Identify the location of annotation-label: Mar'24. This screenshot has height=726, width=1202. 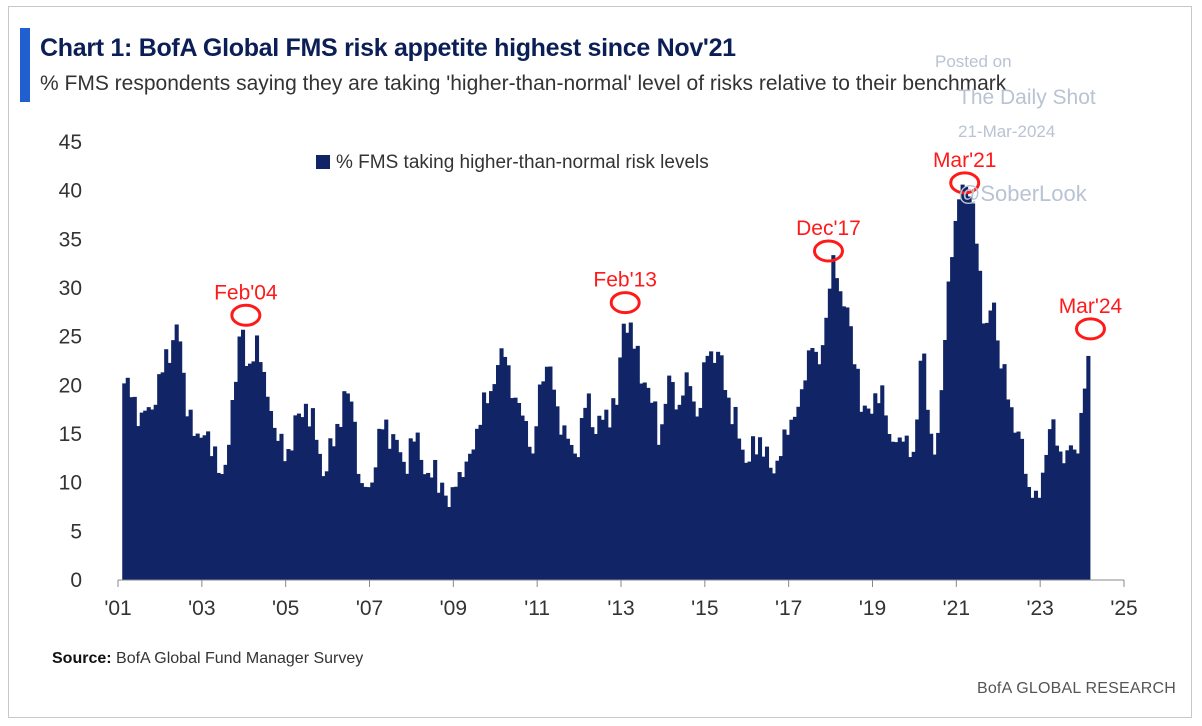
(1091, 306).